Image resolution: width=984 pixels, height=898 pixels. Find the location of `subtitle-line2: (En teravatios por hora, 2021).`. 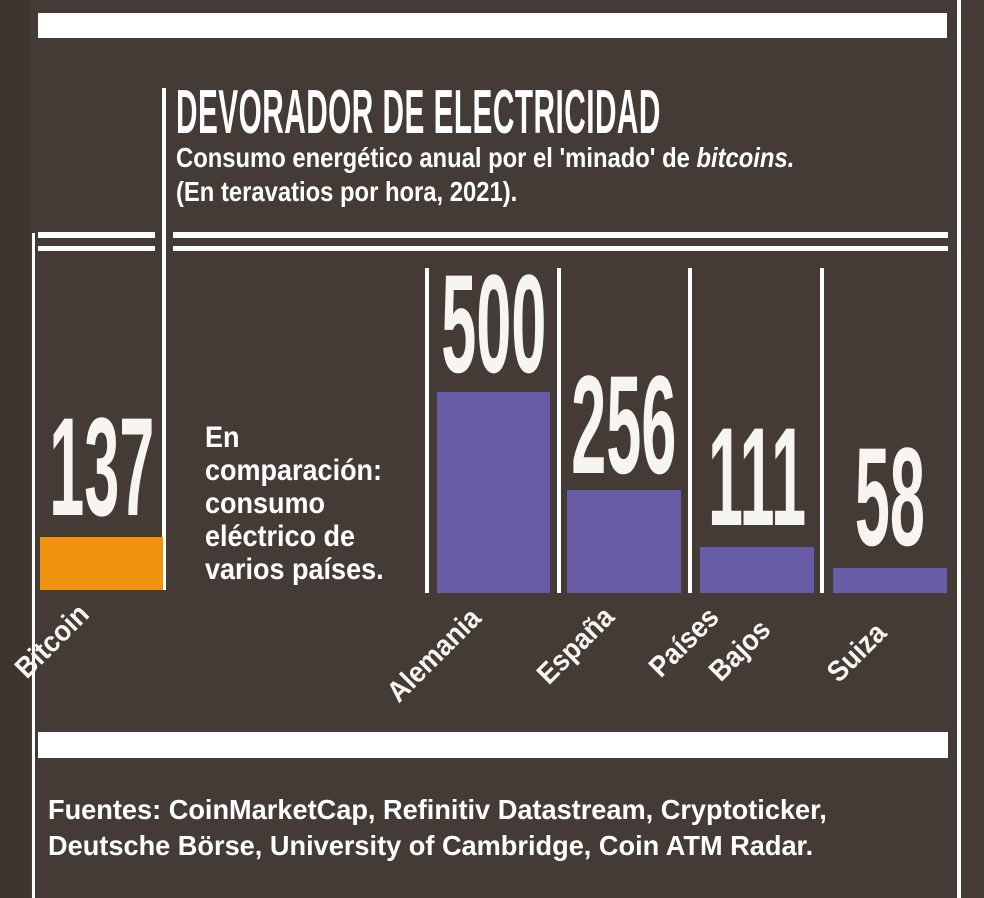

subtitle-line2: (En teravatios por hora, 2021). is located at coordinates (347, 191).